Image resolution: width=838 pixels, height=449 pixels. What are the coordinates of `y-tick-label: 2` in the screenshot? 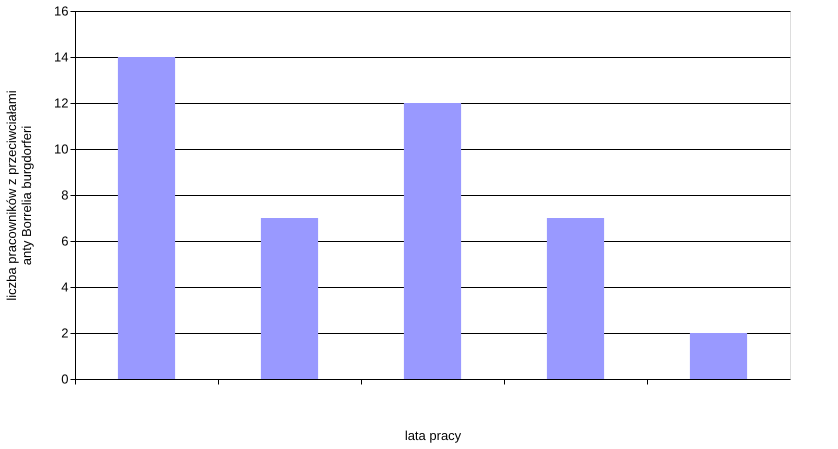 It's located at (64, 333).